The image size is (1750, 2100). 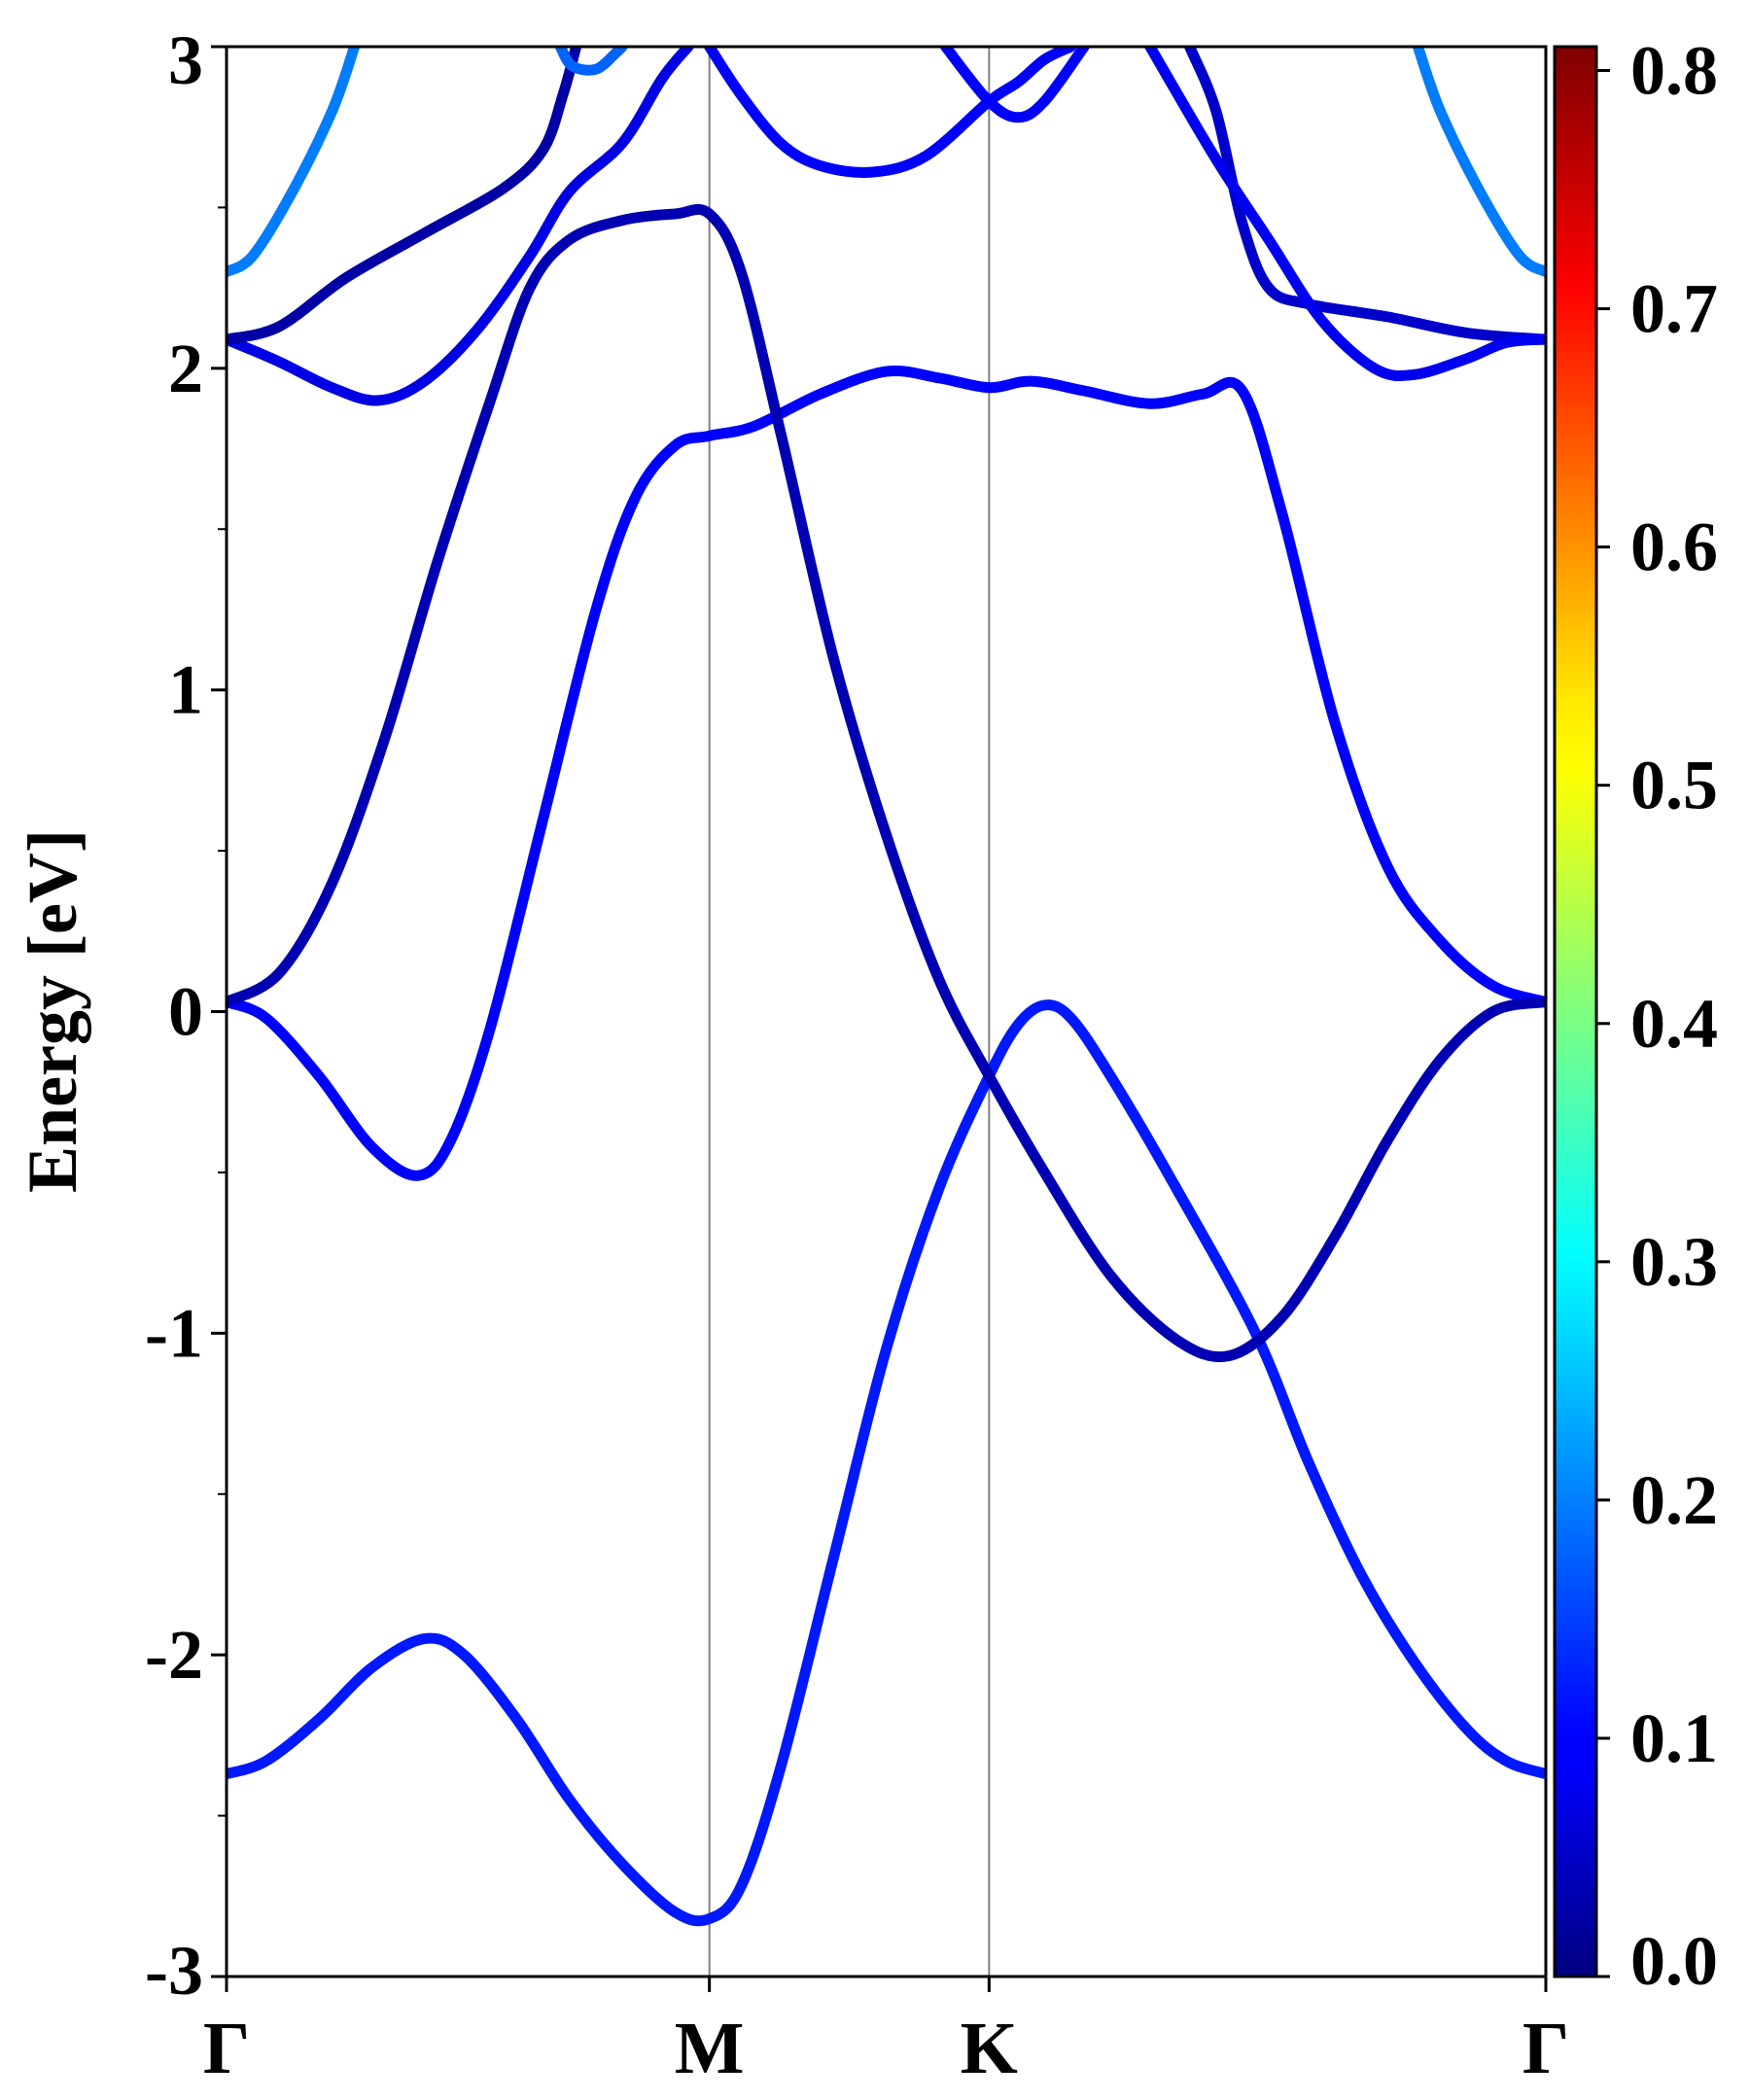 What do you see at coordinates (849, 1012) in the screenshot?
I see `high-symmetry-lines` at bounding box center [849, 1012].